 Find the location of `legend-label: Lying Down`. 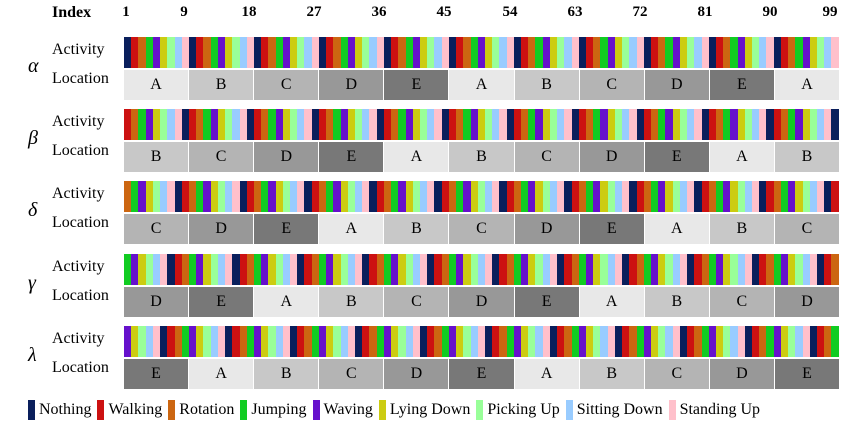

legend-label: Lying Down is located at coordinates (430, 409).